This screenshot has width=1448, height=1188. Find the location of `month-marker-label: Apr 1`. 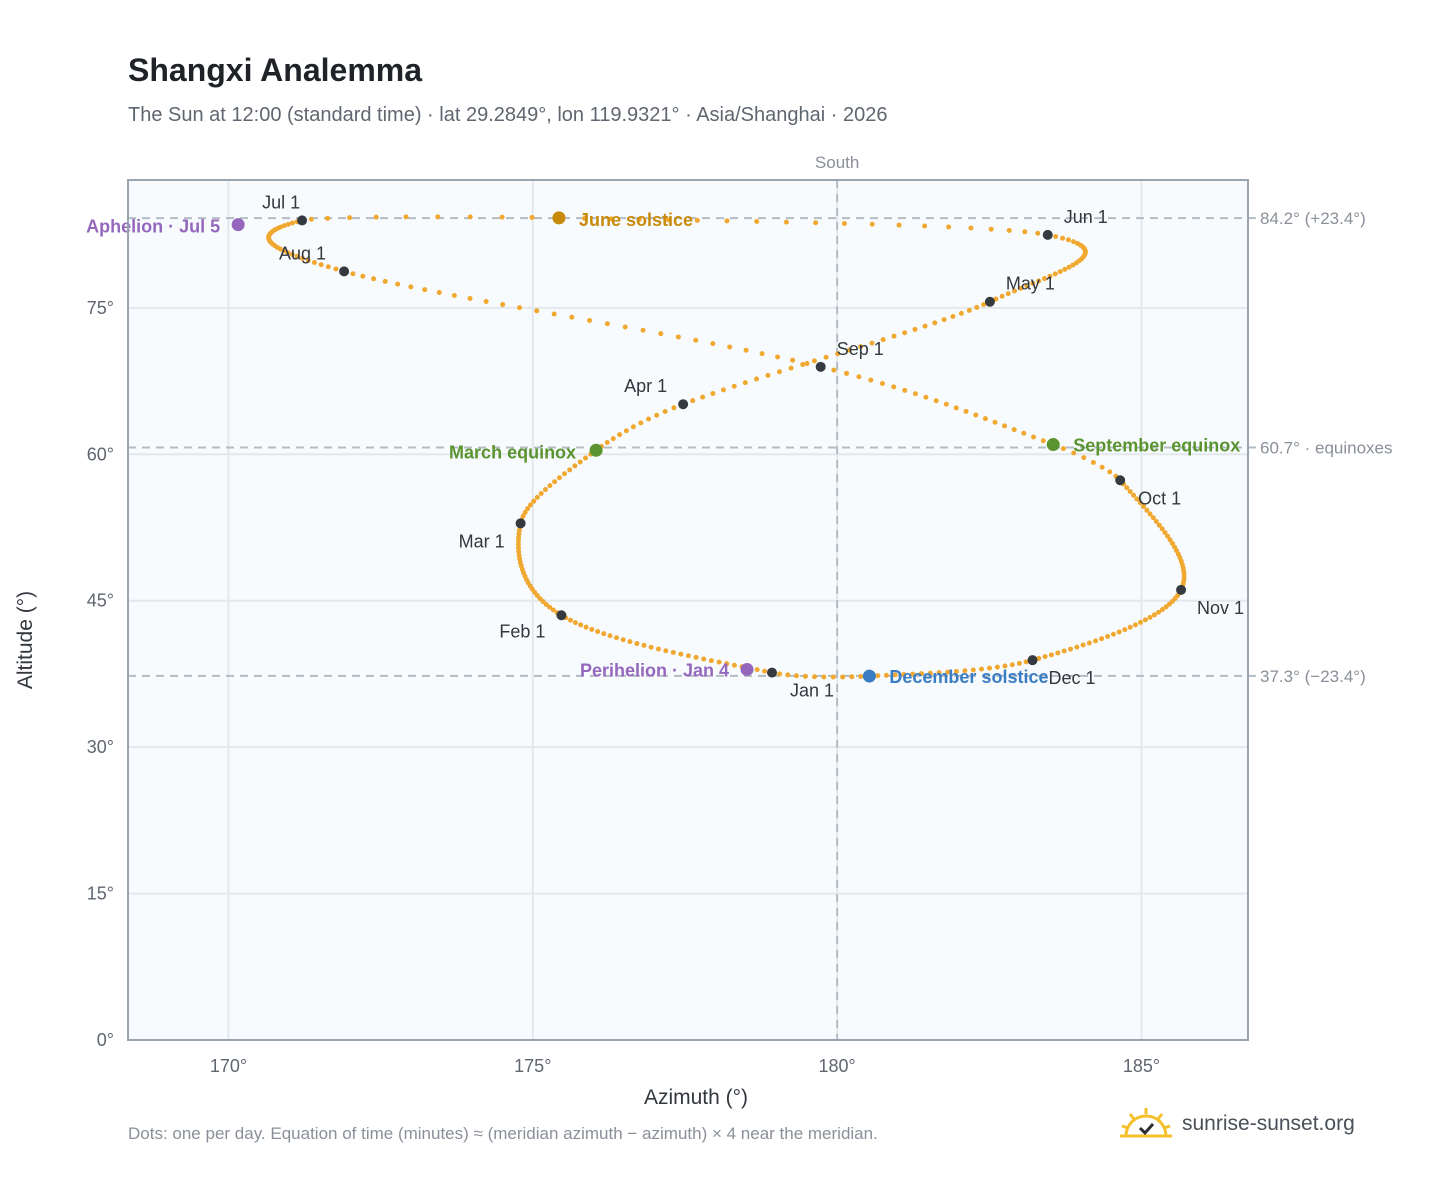

month-marker-label: Apr 1 is located at coordinates (645, 386).